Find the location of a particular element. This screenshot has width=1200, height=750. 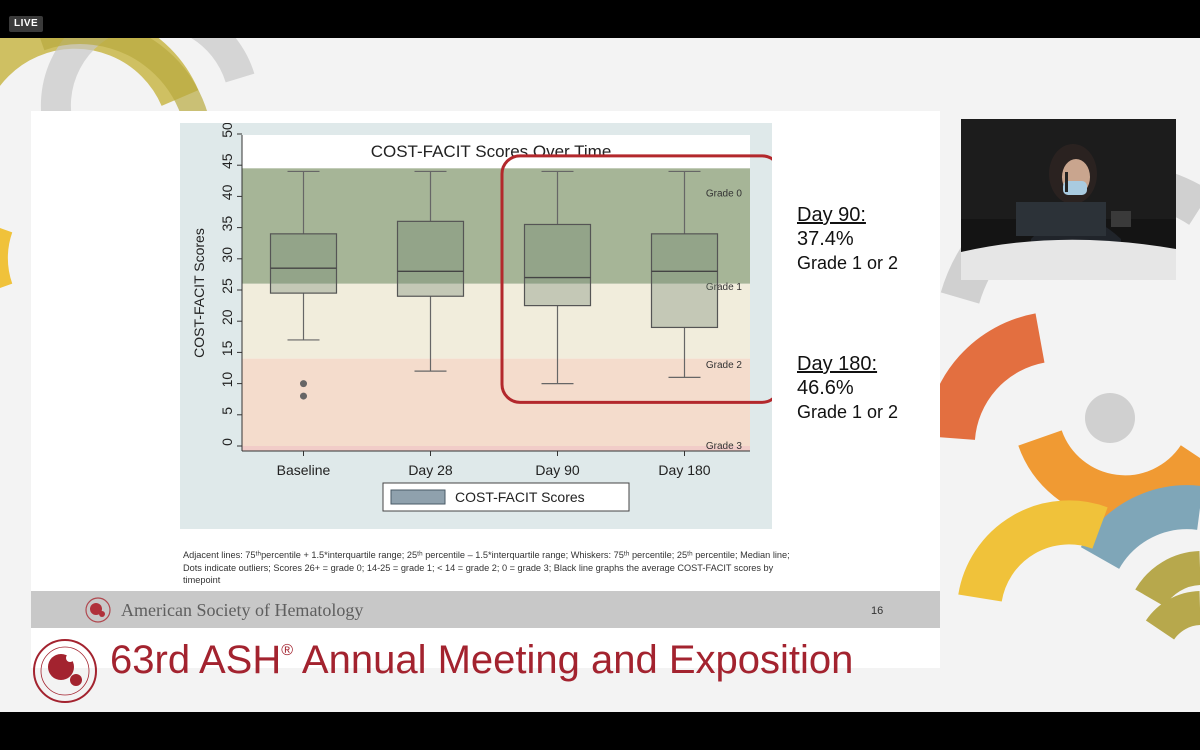

registered-mark: ® is located at coordinates (287, 650).